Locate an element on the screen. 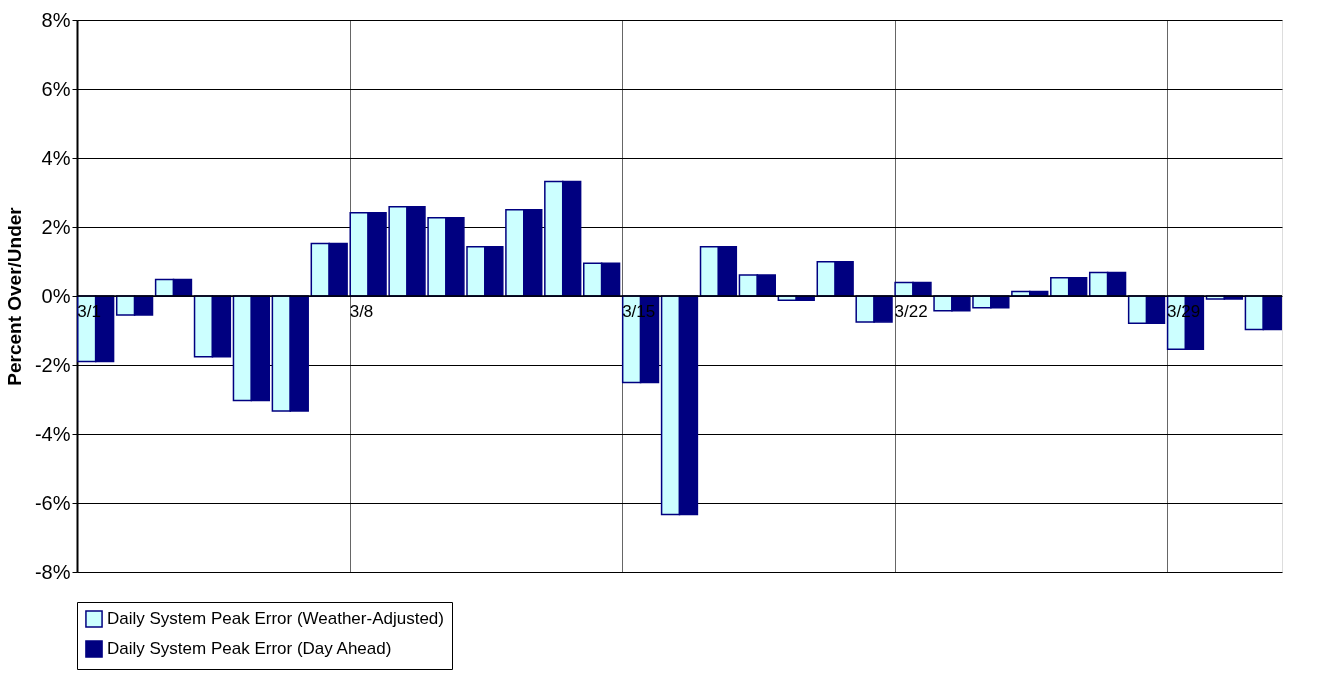  legend-label: Daily System Peak Error (Day Ahead) is located at coordinates (249, 648).